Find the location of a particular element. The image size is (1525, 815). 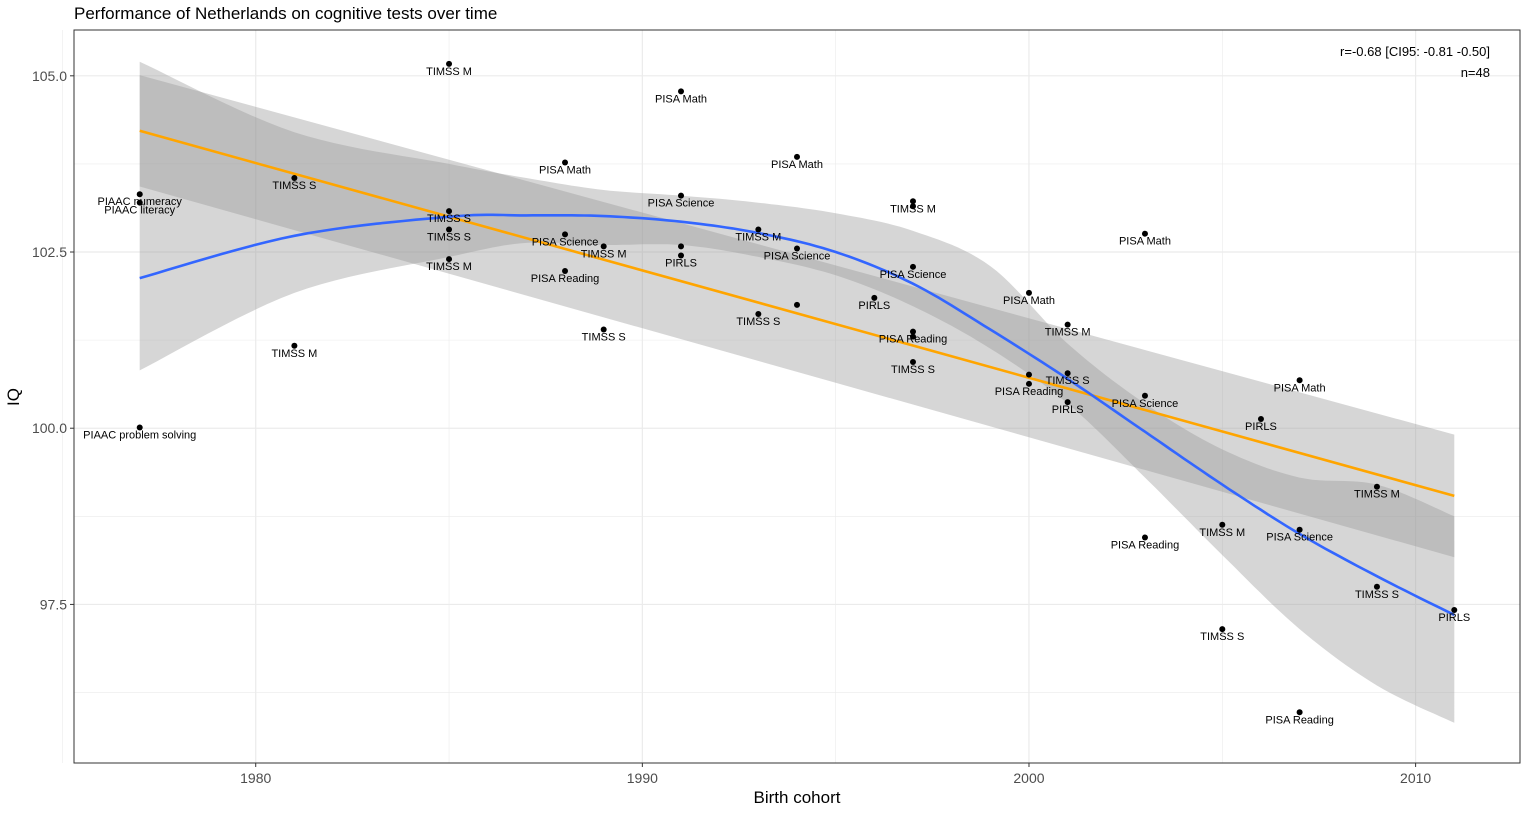

x-tick-label: 2000 is located at coordinates (1028, 778).